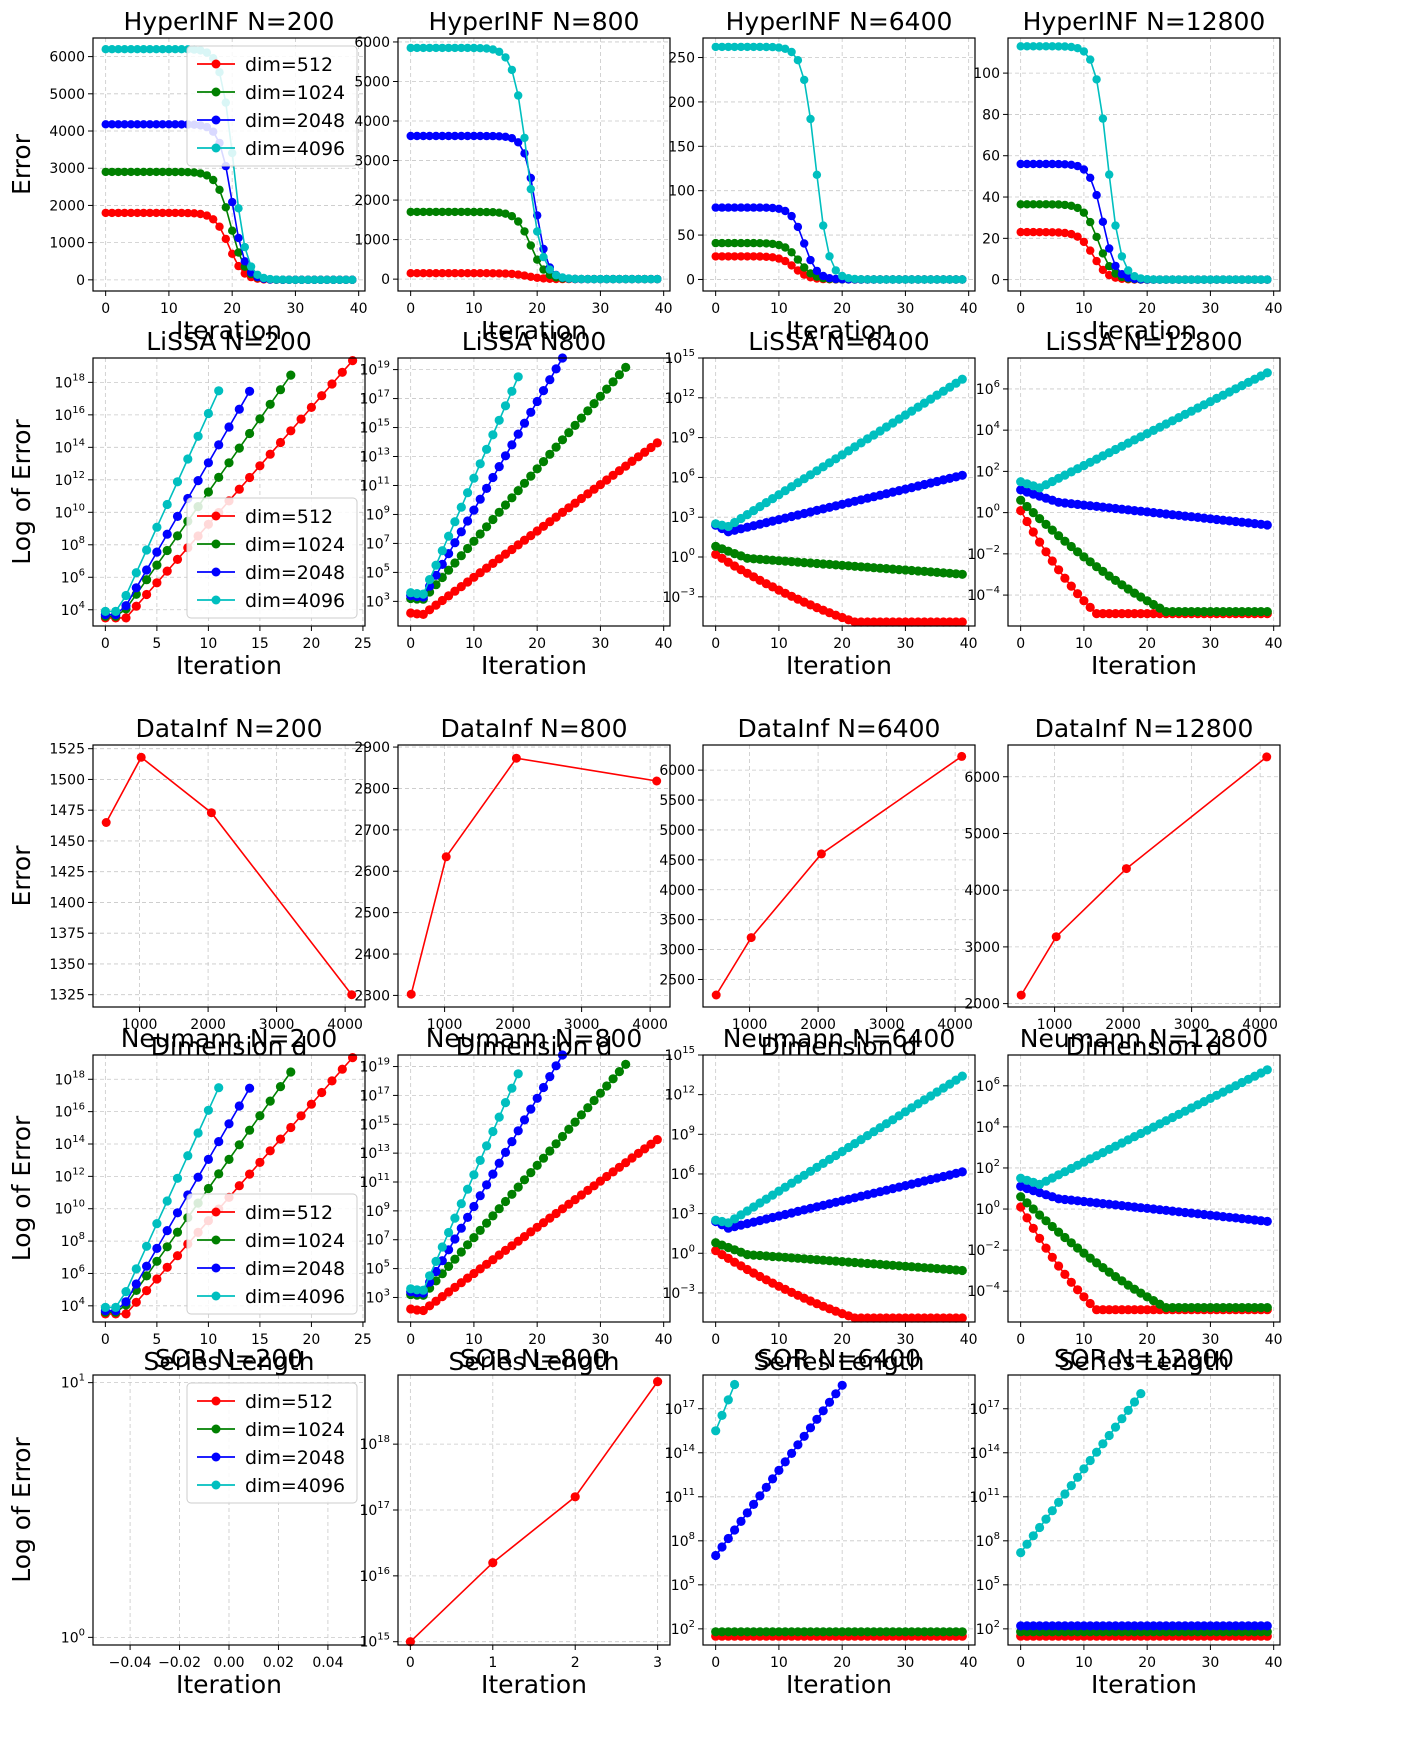  I want to click on y-tick-label: 10⁹, so click(378, 513).